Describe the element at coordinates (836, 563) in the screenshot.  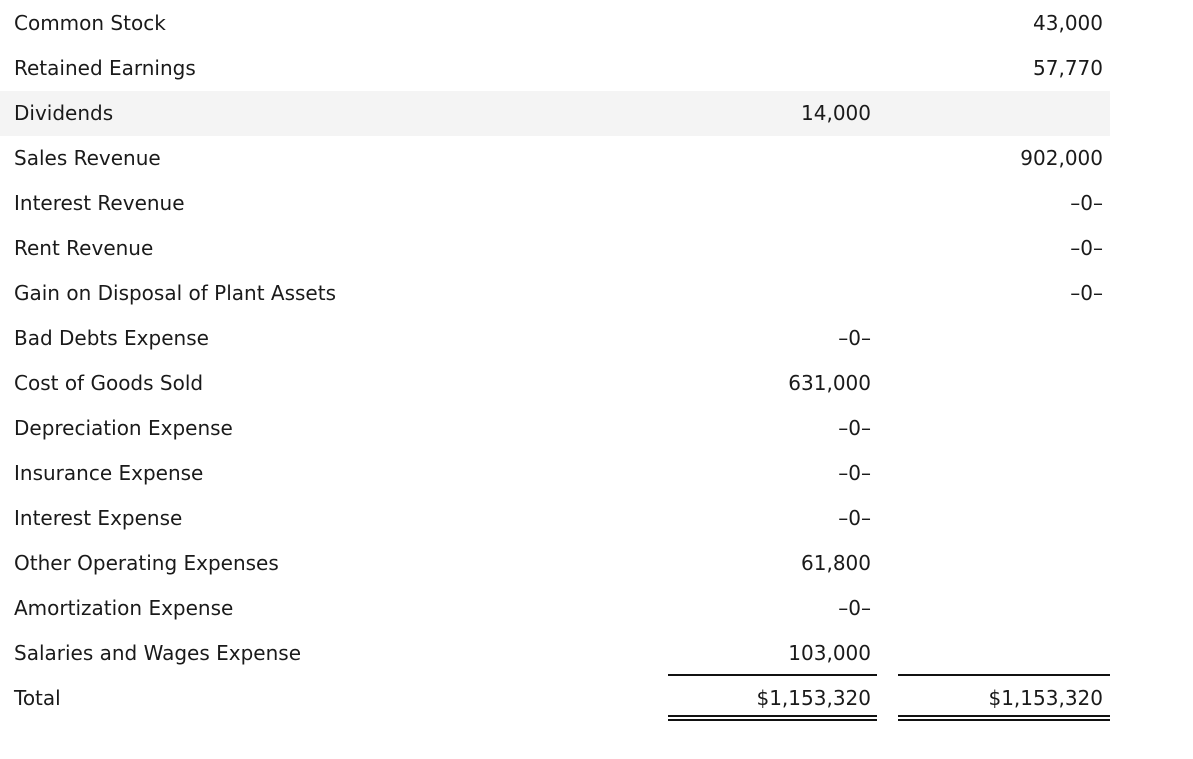
I see `debit-amount: 61,800` at that location.